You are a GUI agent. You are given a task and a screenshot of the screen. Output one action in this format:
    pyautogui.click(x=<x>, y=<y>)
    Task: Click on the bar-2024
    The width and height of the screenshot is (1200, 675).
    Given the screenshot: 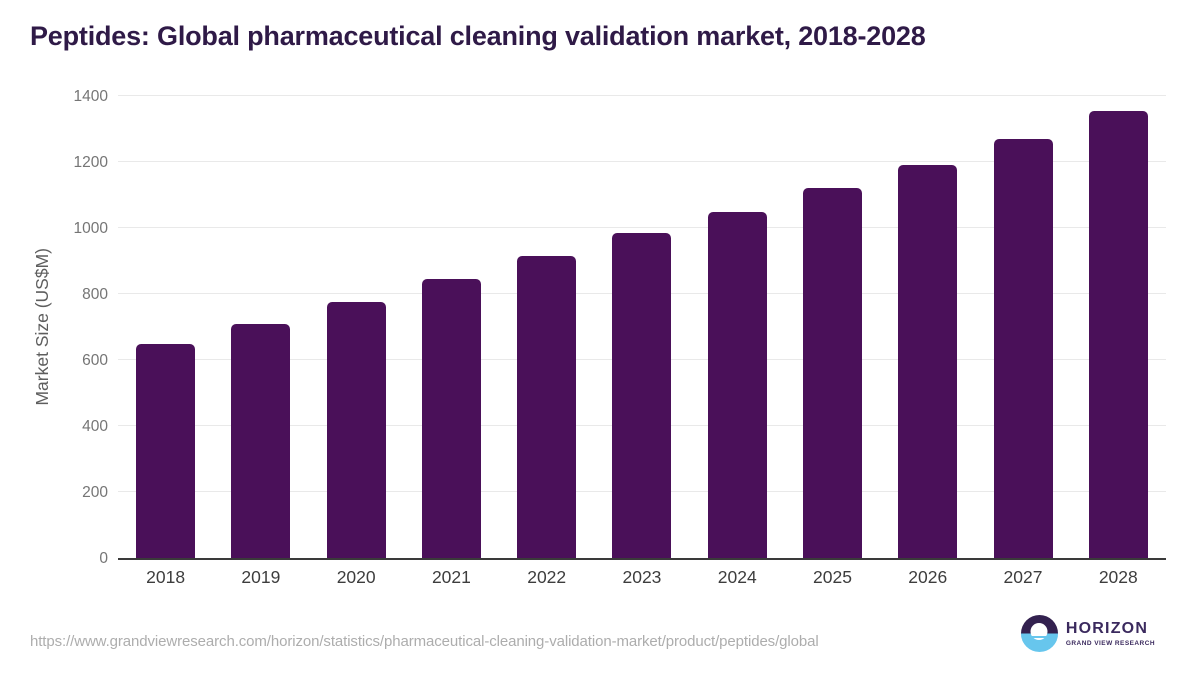 What is the action you would take?
    pyautogui.click(x=737, y=384)
    